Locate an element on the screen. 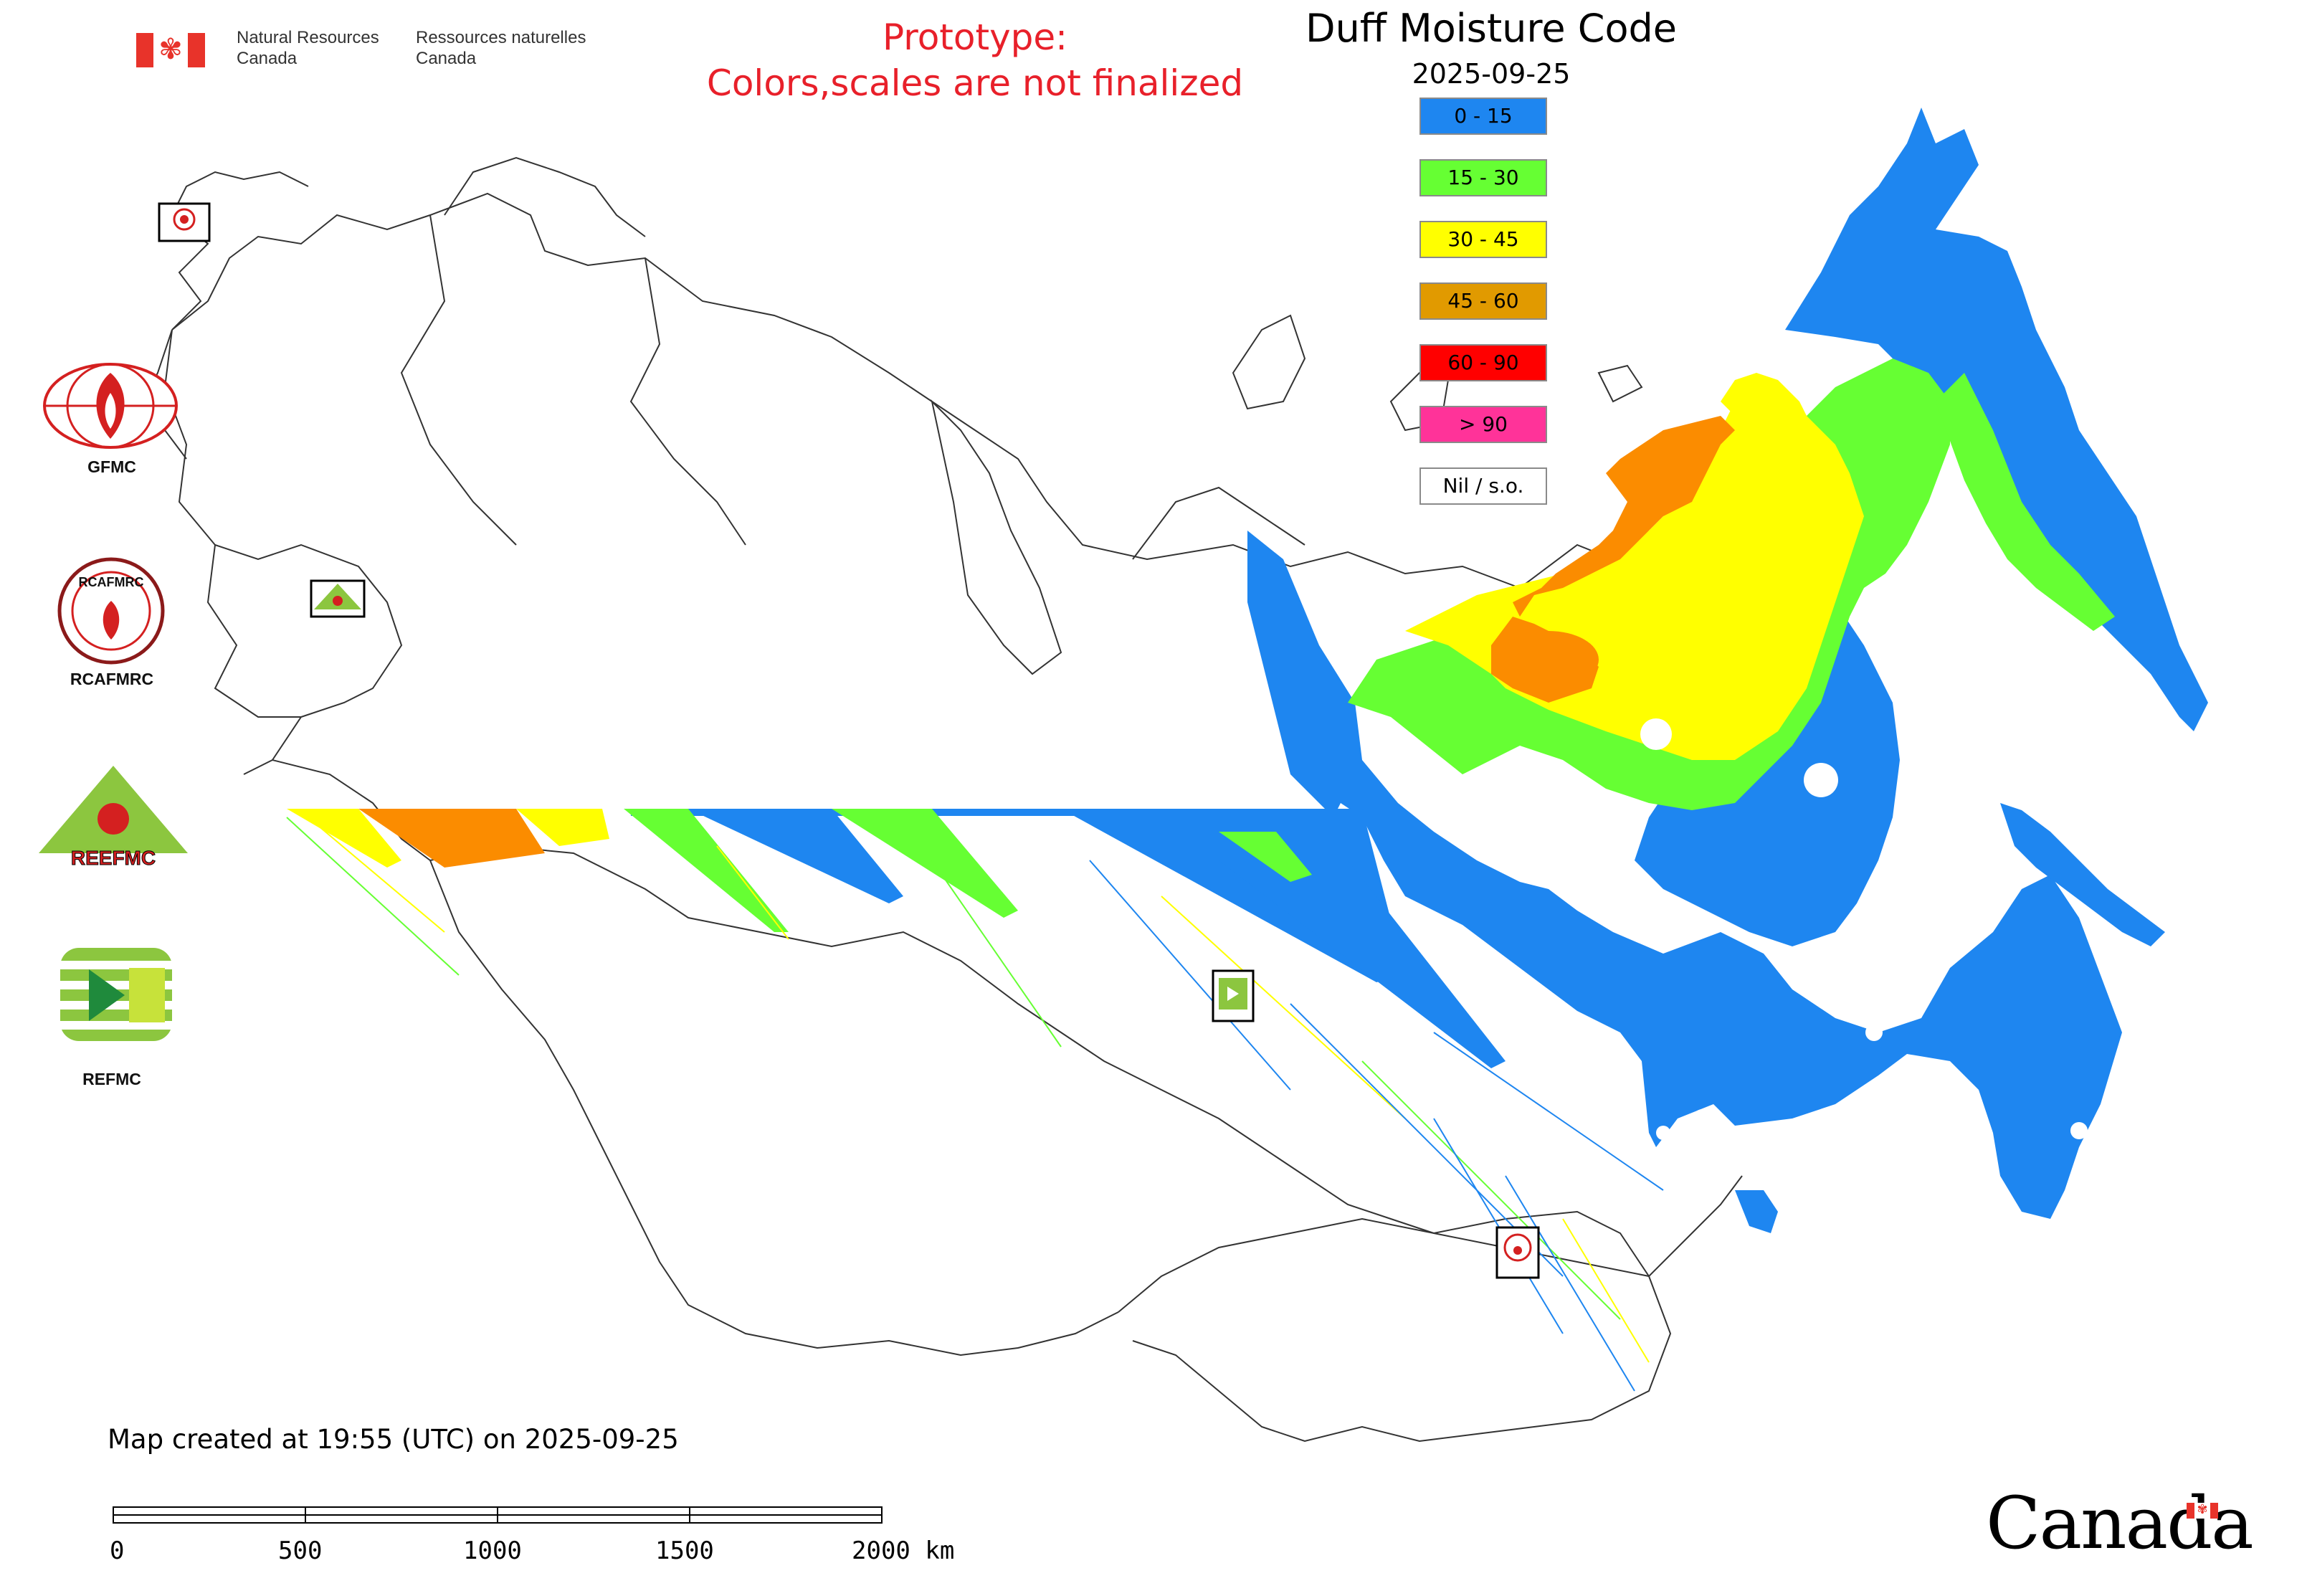  legend-label: > 90 is located at coordinates (1484, 424).